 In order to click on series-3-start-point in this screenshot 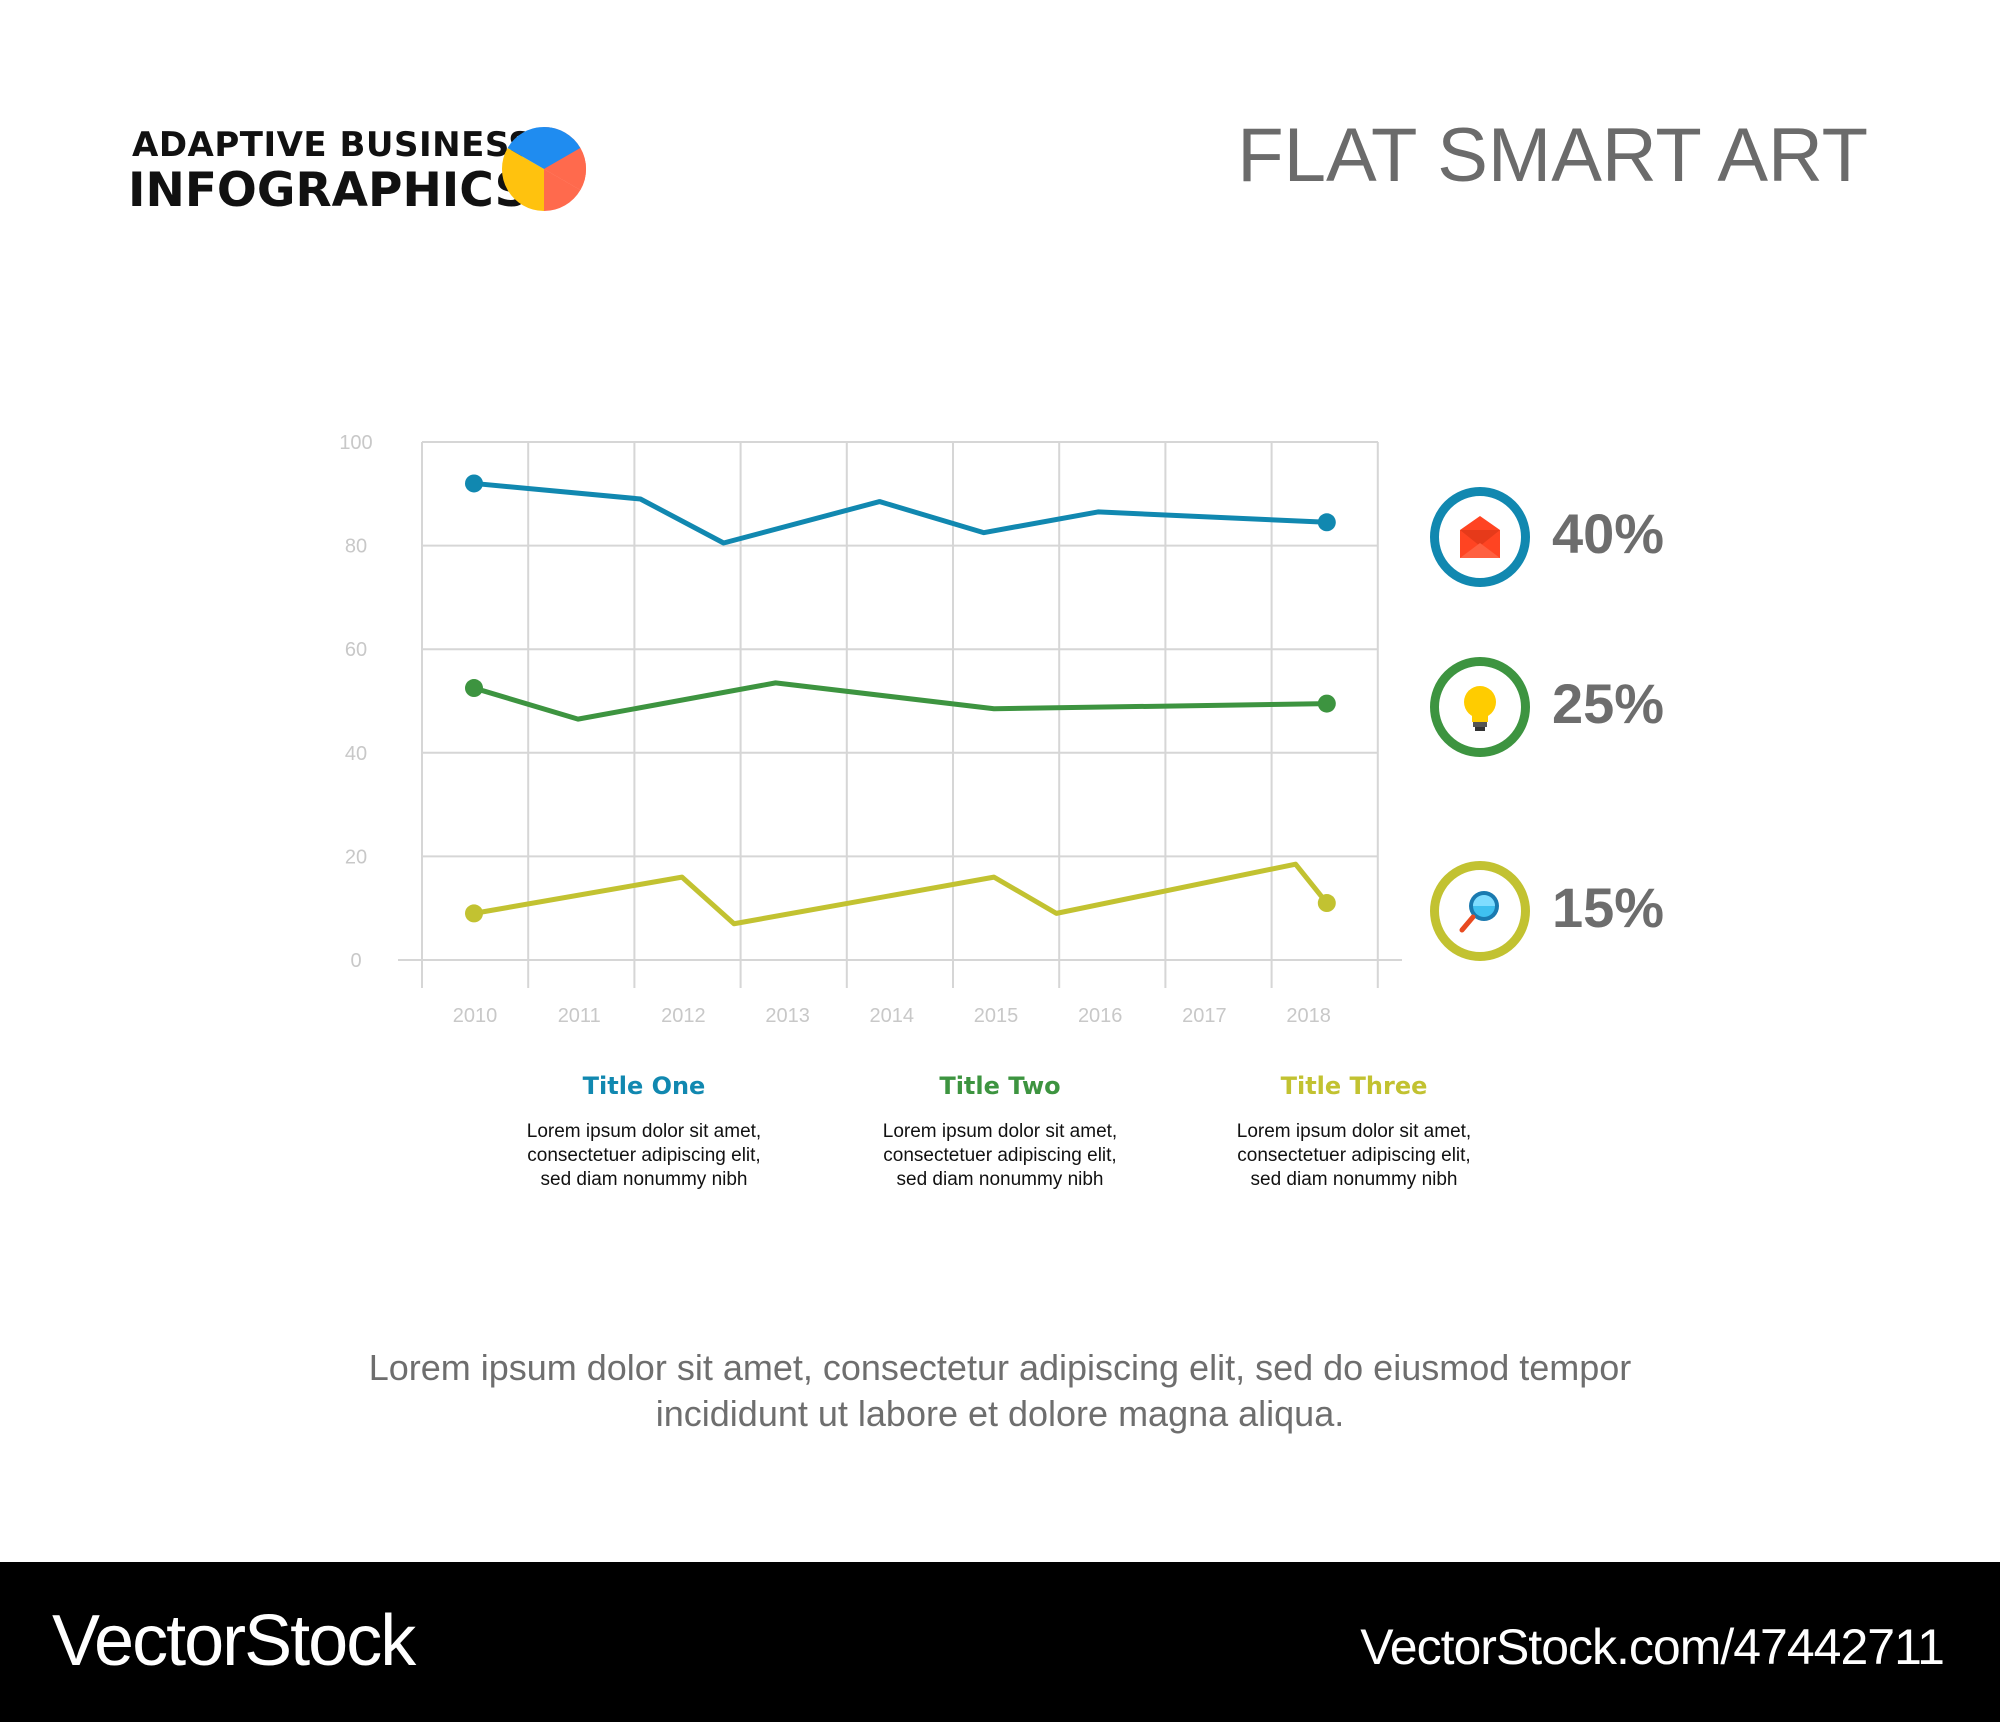, I will do `click(474, 913)`.